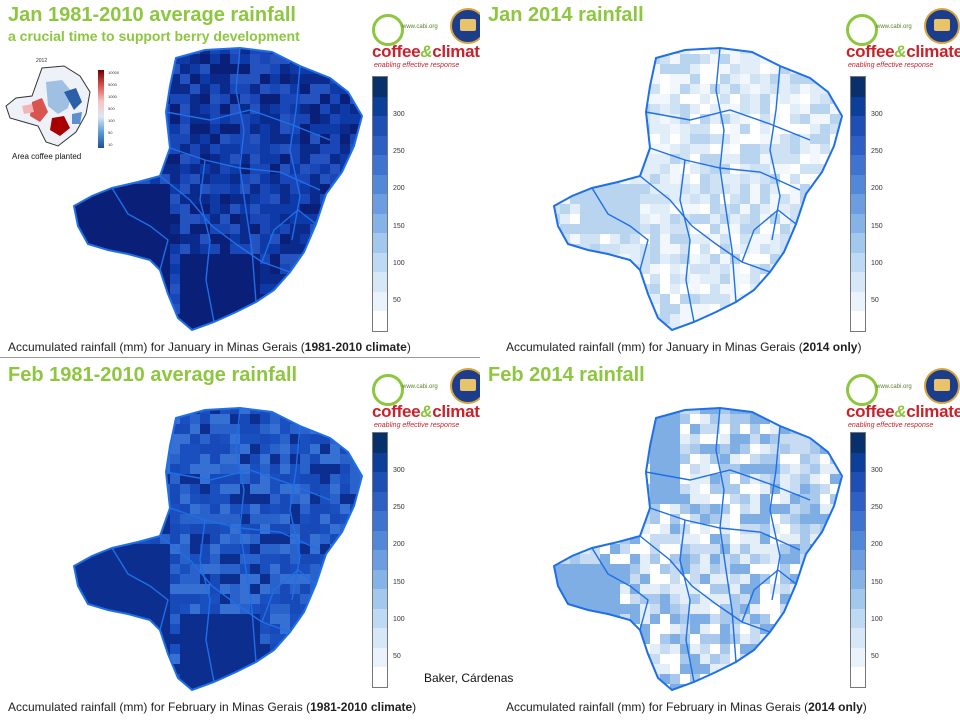 Image resolution: width=960 pixels, height=720 pixels. What do you see at coordinates (687, 241) in the screenshot?
I see `region-boundary` at bounding box center [687, 241].